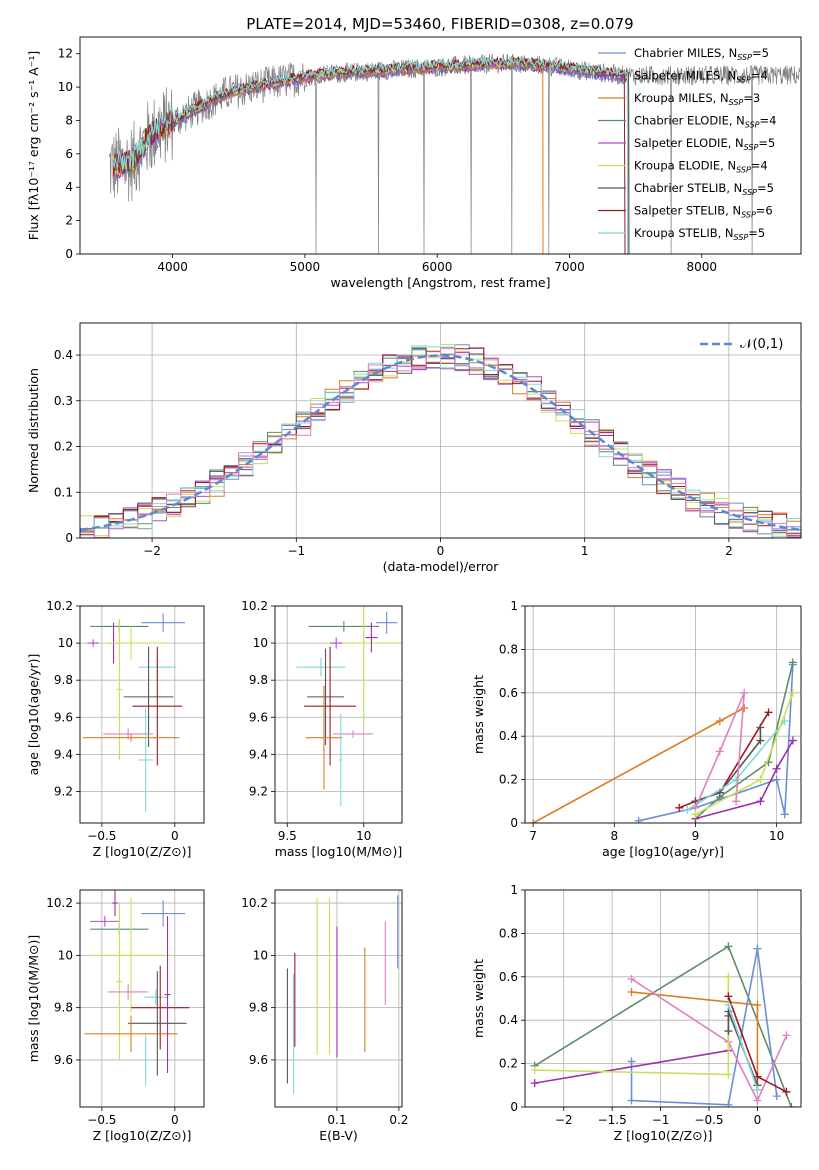 The image size is (819, 1170). I want to click on x-tick-label: 9.5, so click(287, 836).